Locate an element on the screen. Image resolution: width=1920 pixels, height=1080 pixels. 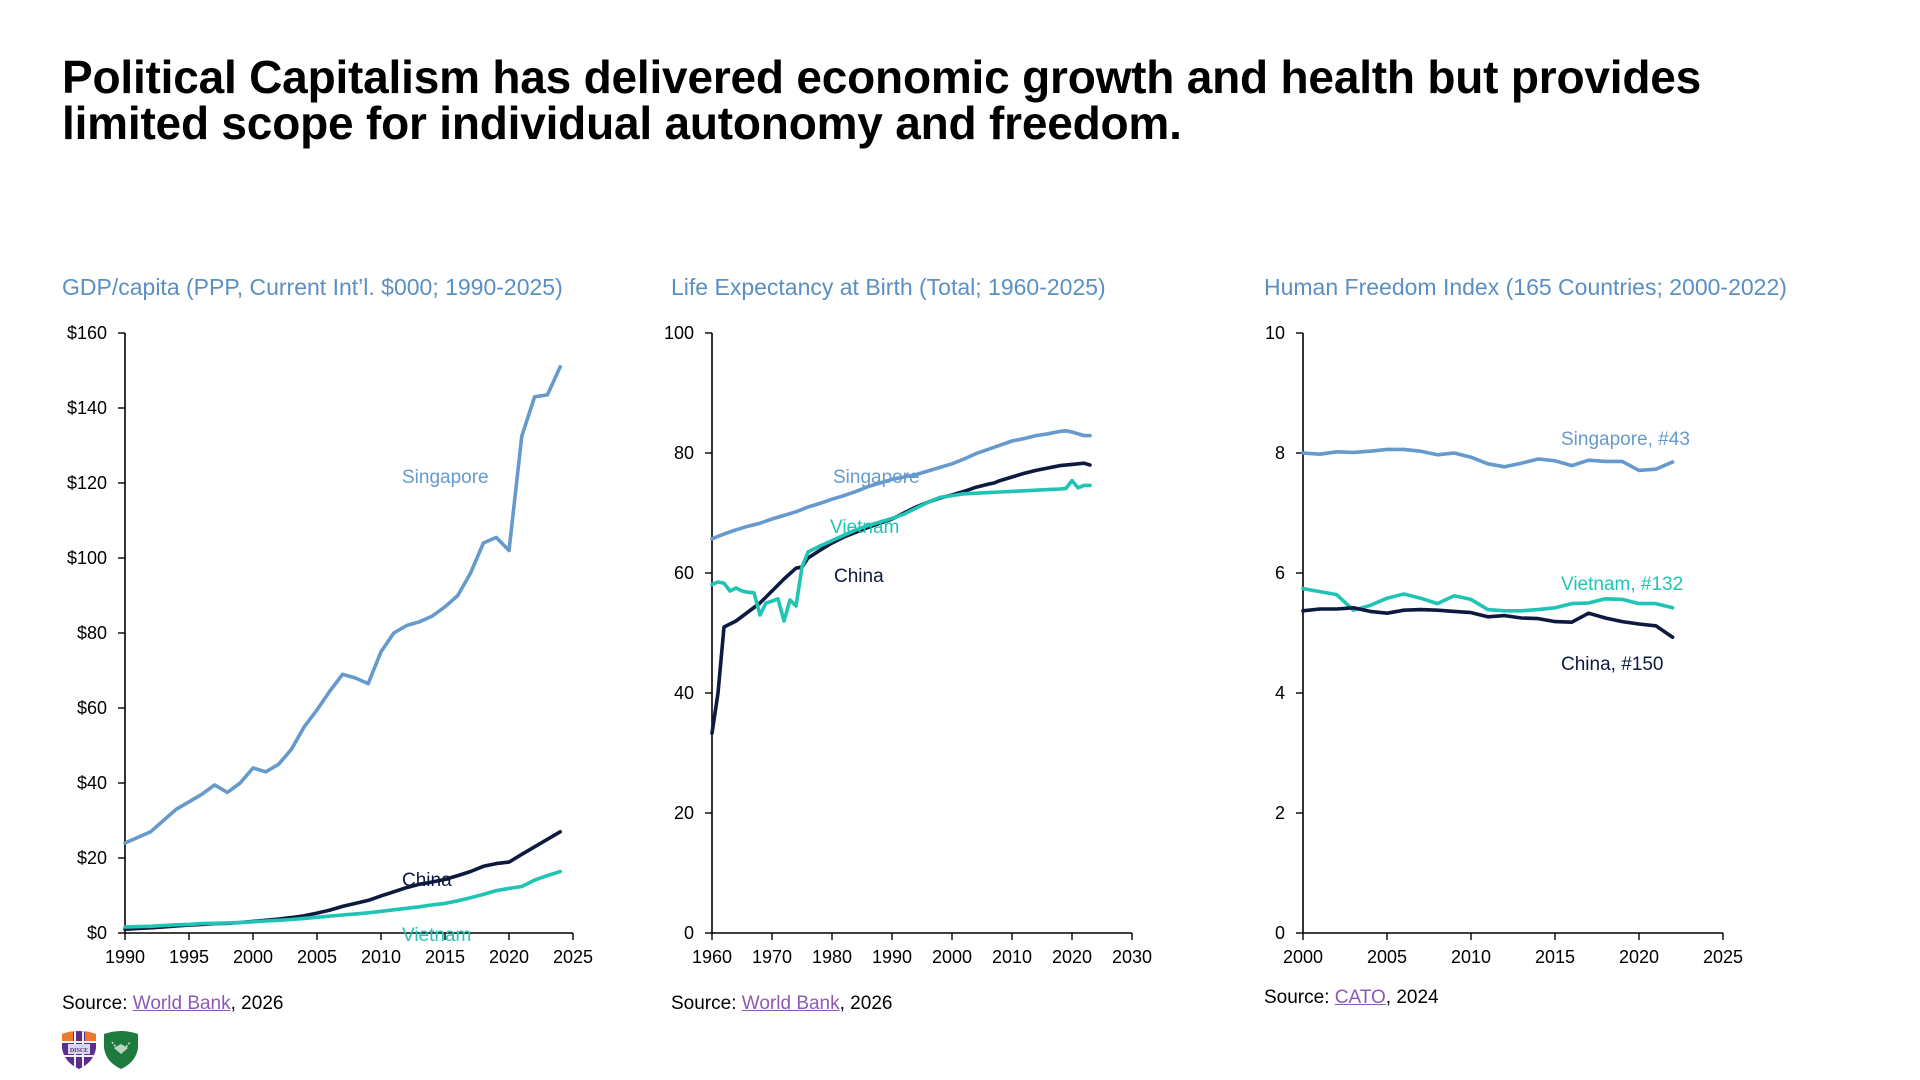
shield-logo-purple-orange-icon: DISCE is located at coordinates (79, 1050).